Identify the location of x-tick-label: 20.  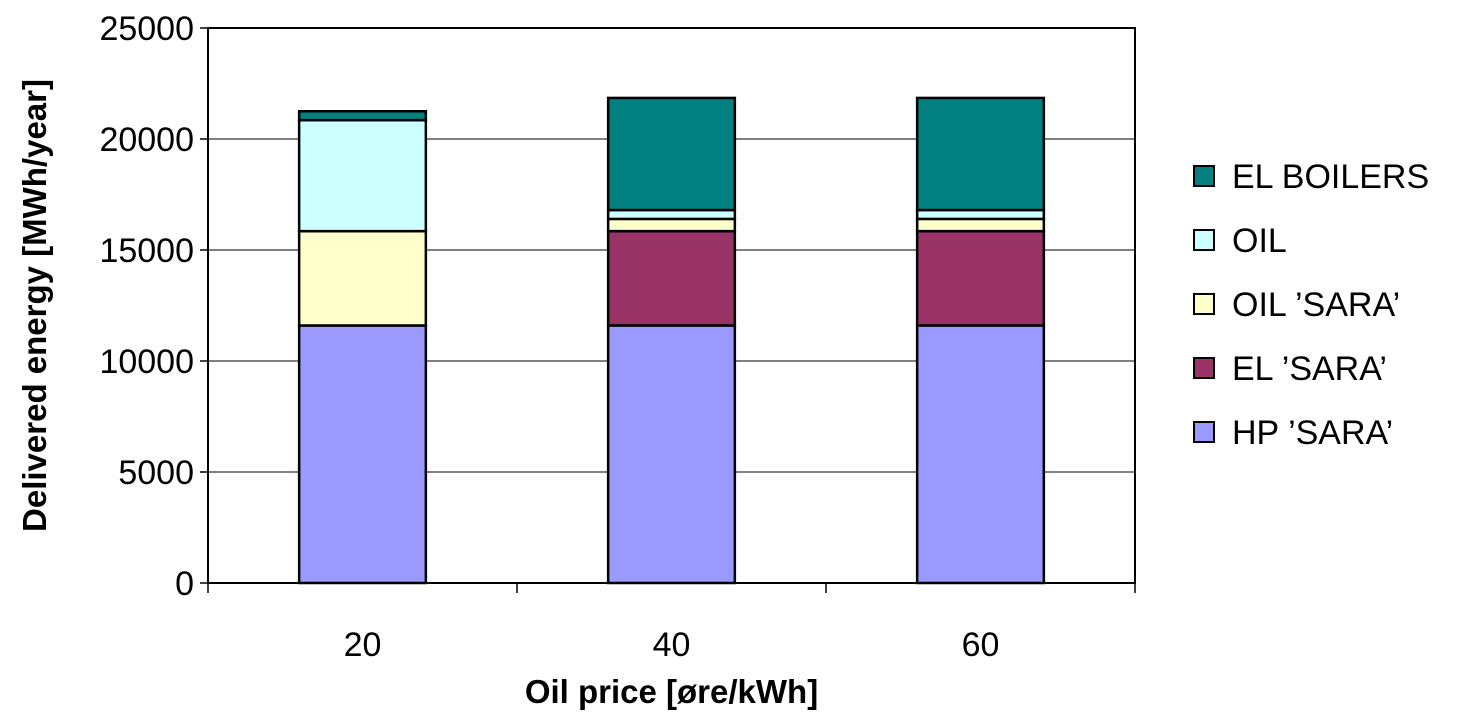
(363, 645).